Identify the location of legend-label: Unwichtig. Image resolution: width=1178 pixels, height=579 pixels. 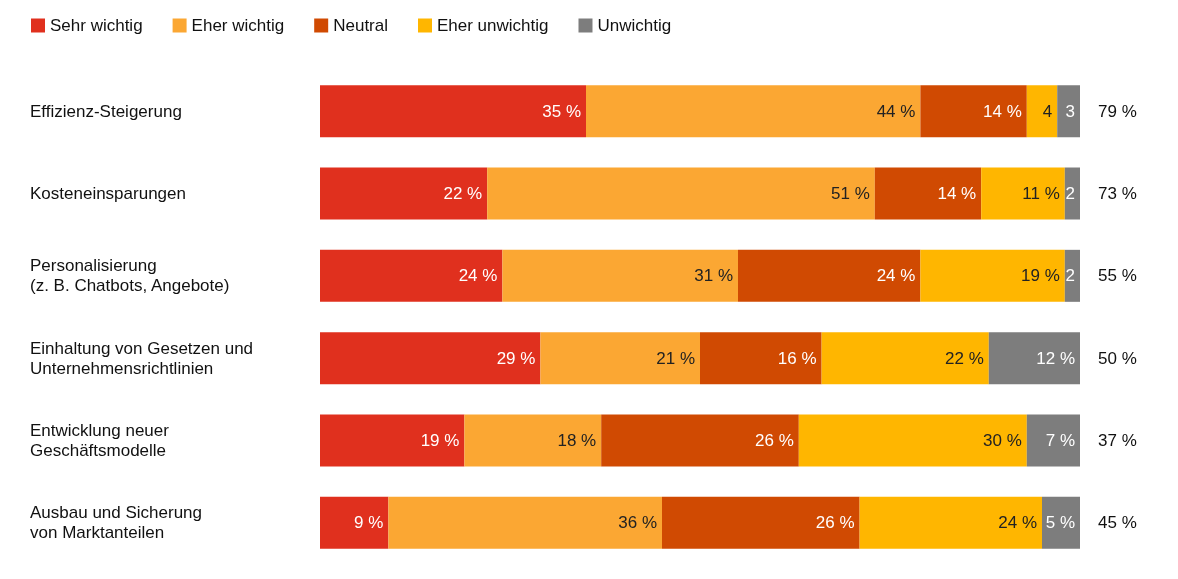
(634, 25).